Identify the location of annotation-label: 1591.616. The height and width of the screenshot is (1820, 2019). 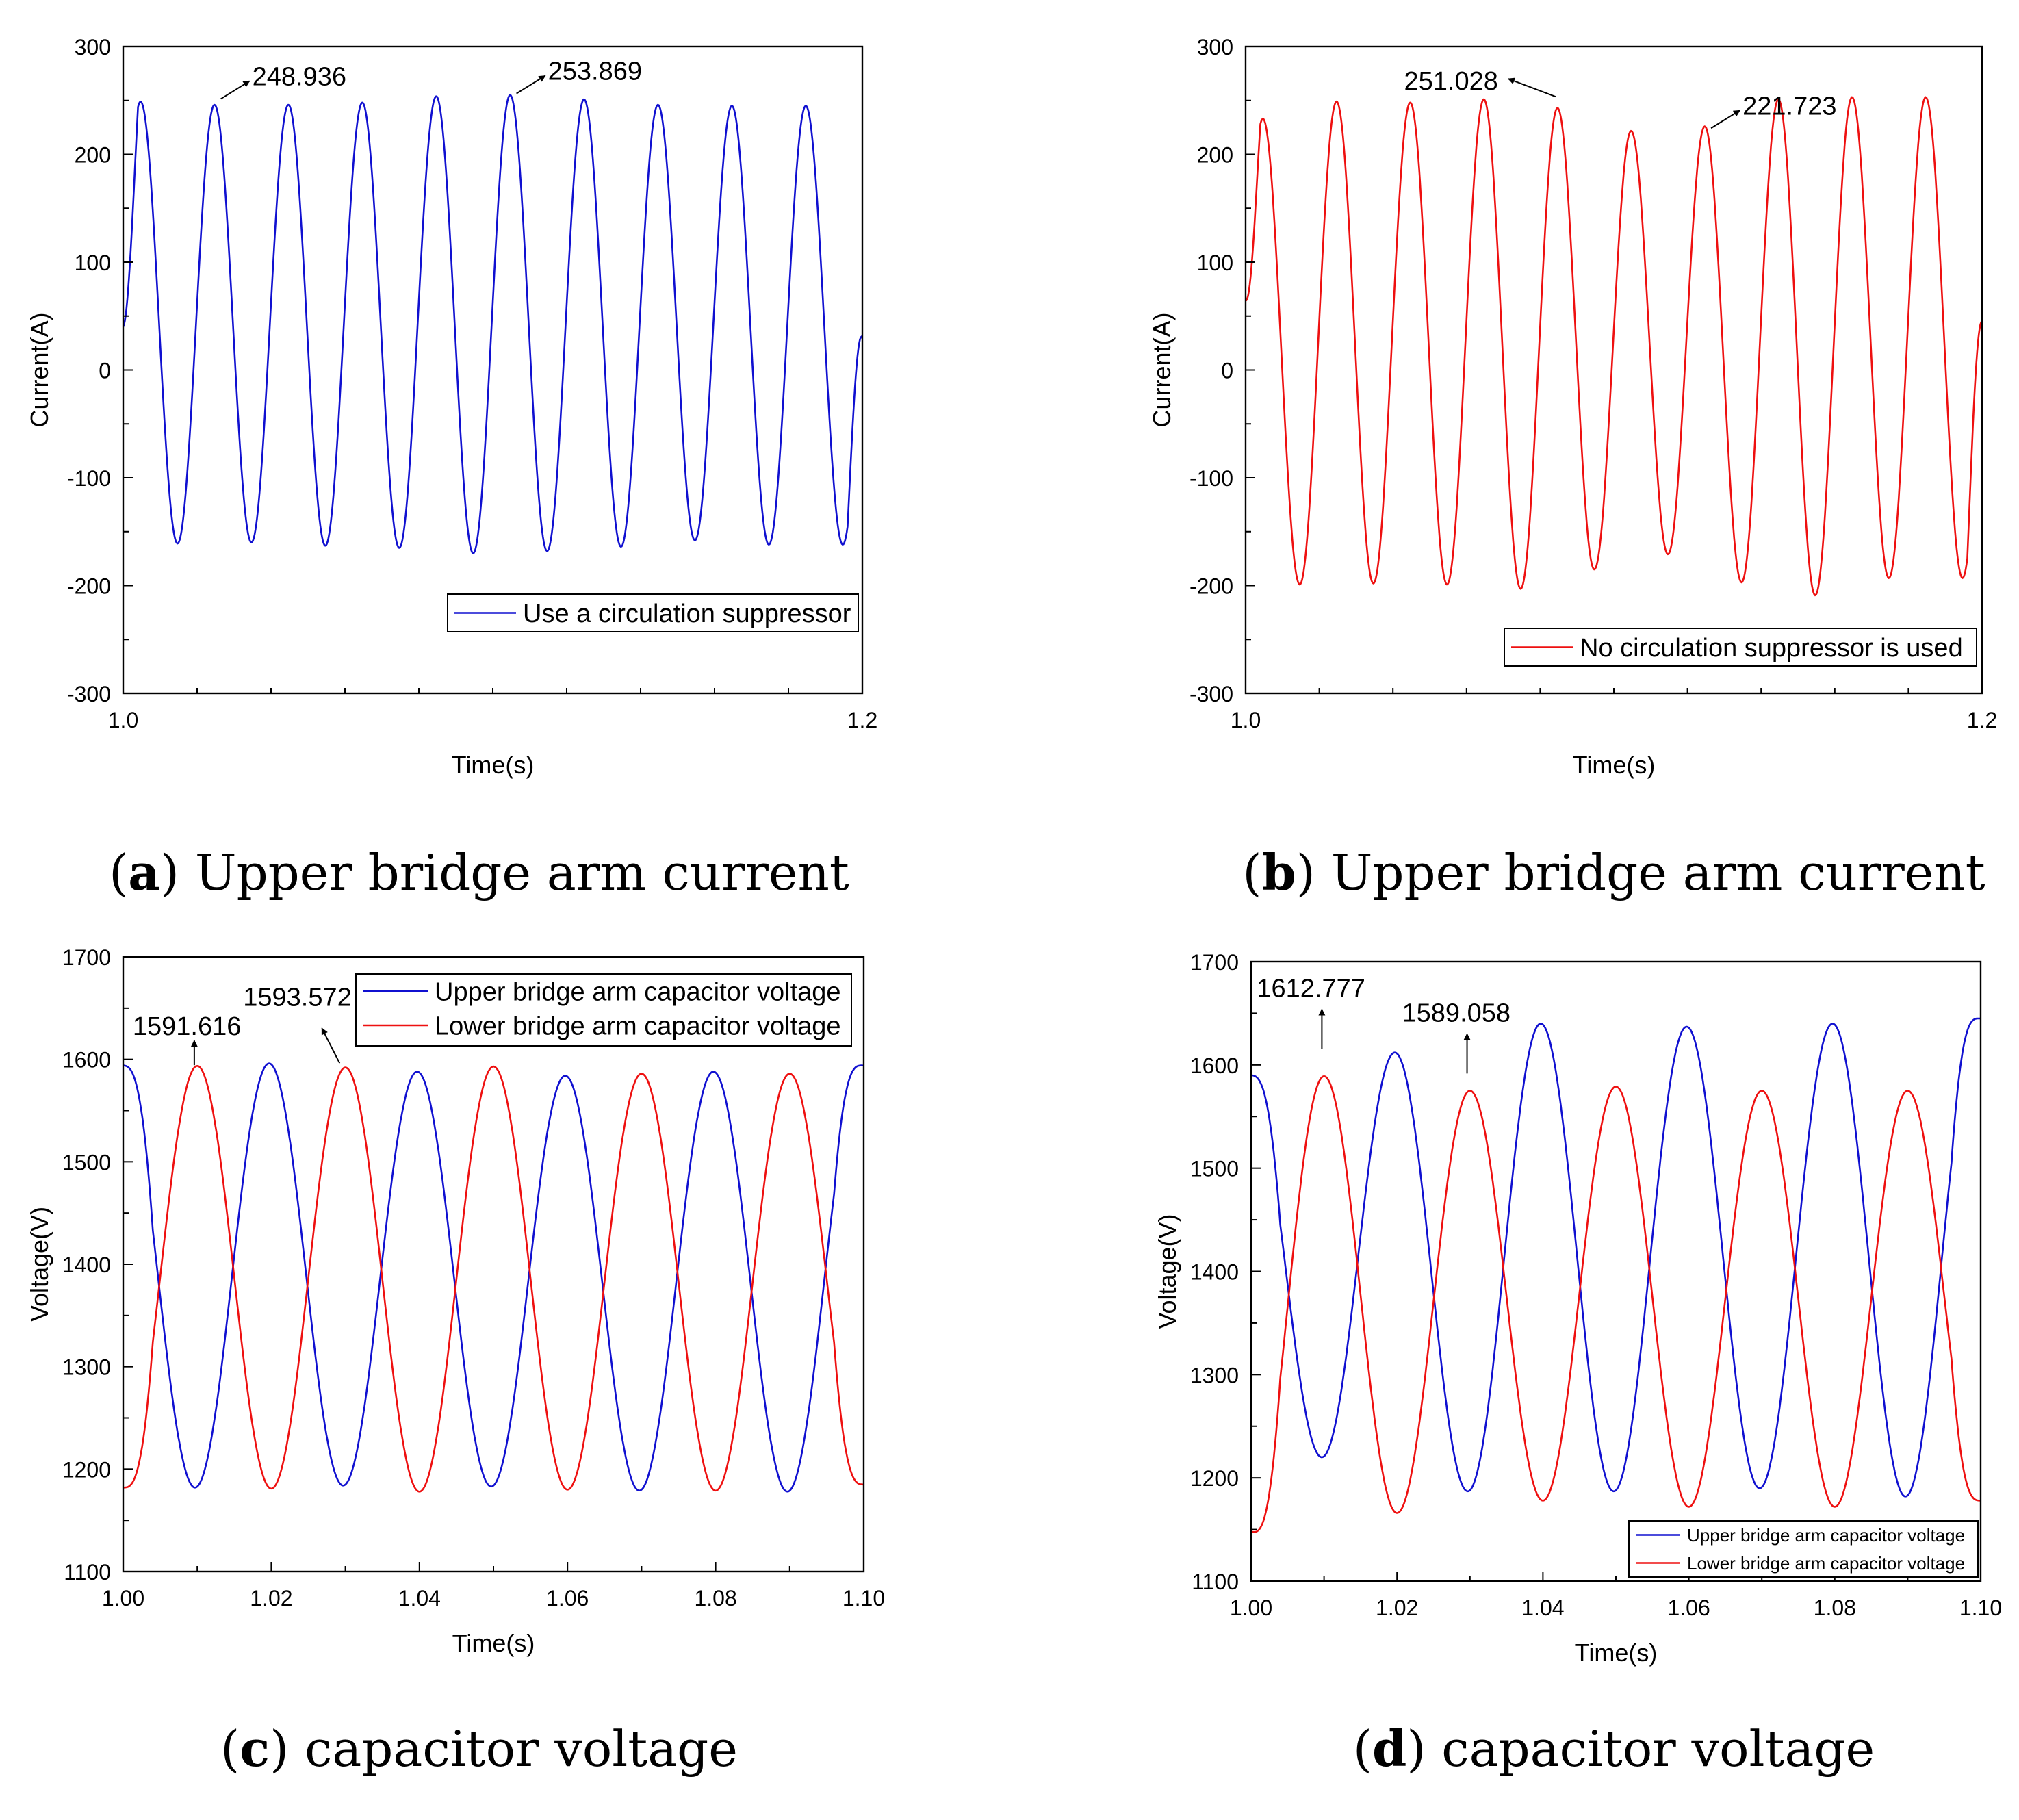
(187, 1026).